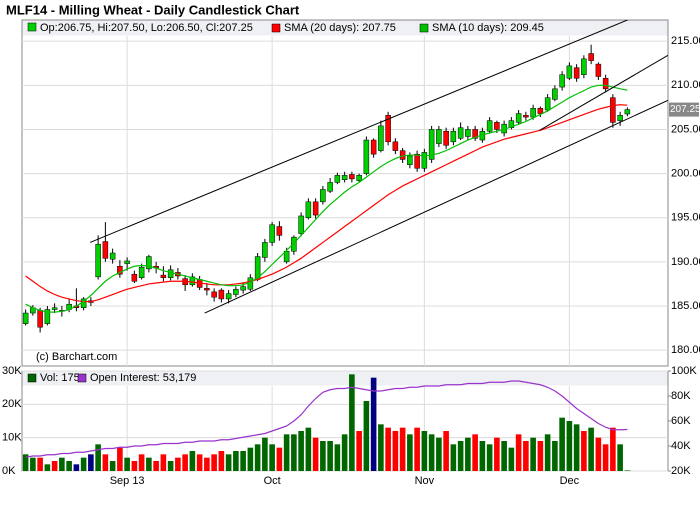 This screenshot has width=700, height=512. I want to click on y-tick-label: 190.00, so click(685, 262).